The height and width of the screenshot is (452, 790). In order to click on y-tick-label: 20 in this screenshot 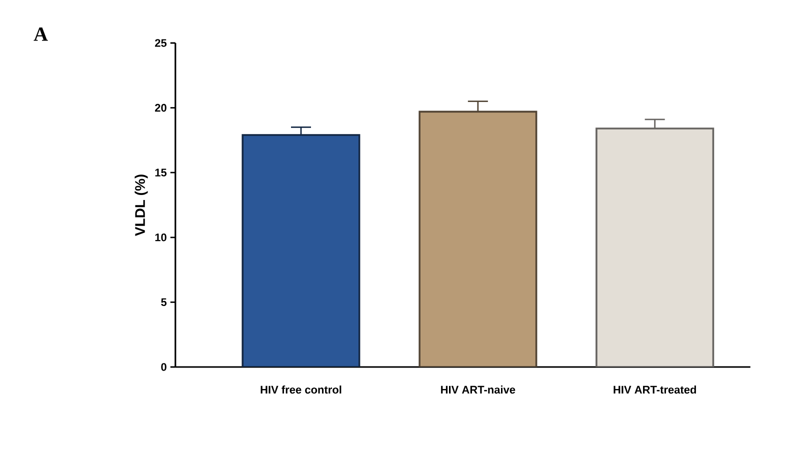, I will do `click(160, 108)`.